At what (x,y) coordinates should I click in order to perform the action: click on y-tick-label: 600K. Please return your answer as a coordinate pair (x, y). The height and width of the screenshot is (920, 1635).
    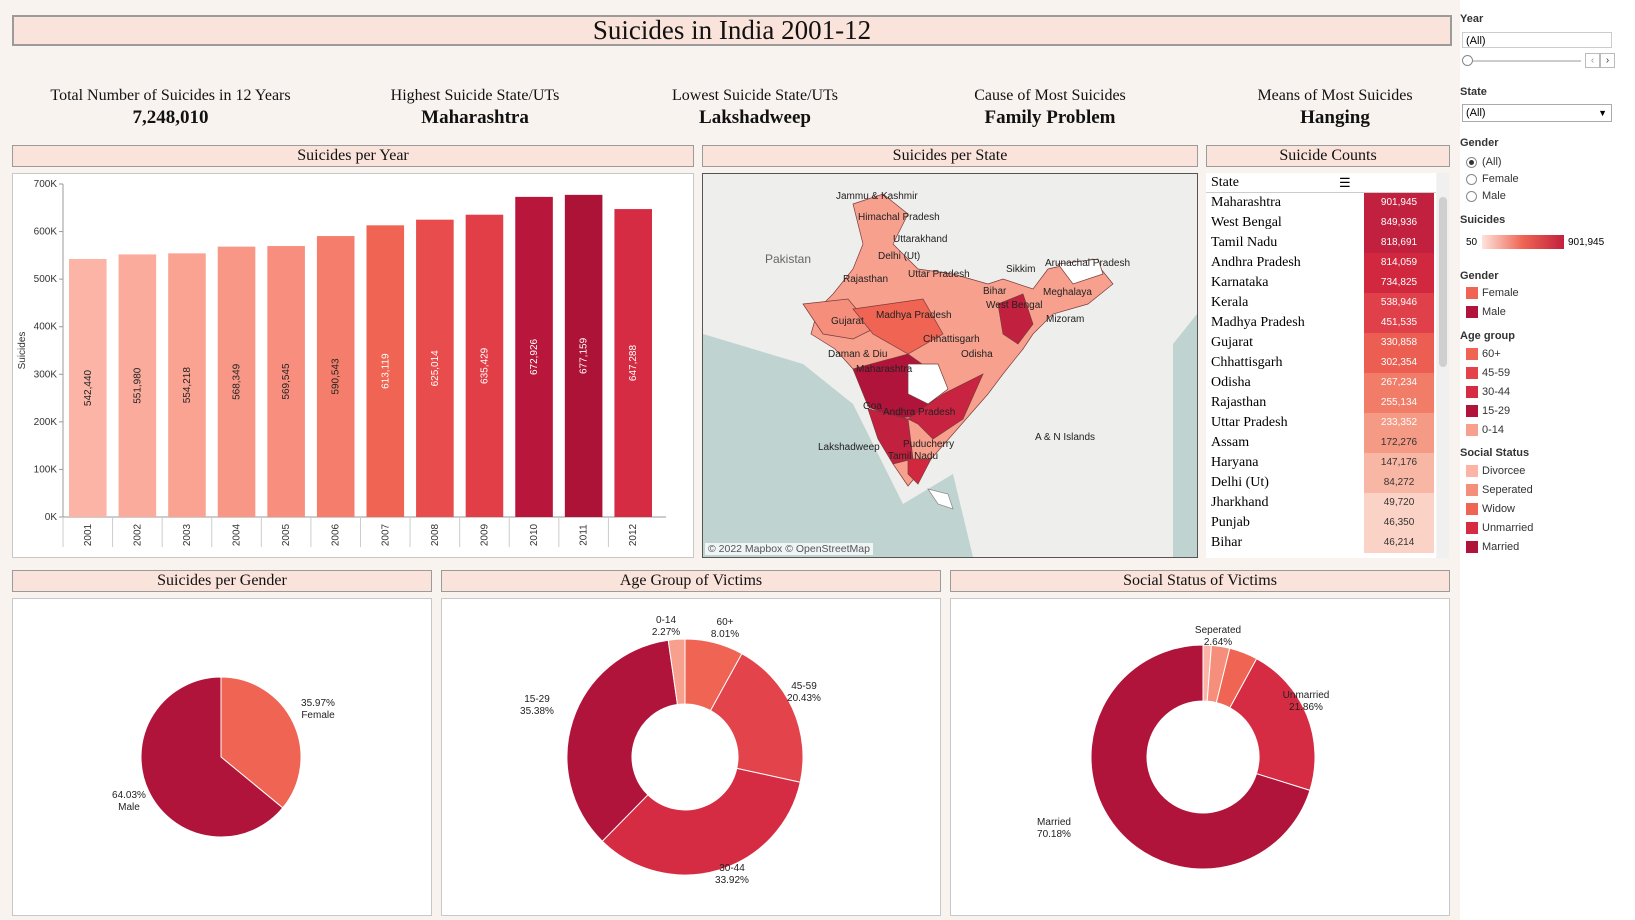
    Looking at the image, I should click on (46, 232).